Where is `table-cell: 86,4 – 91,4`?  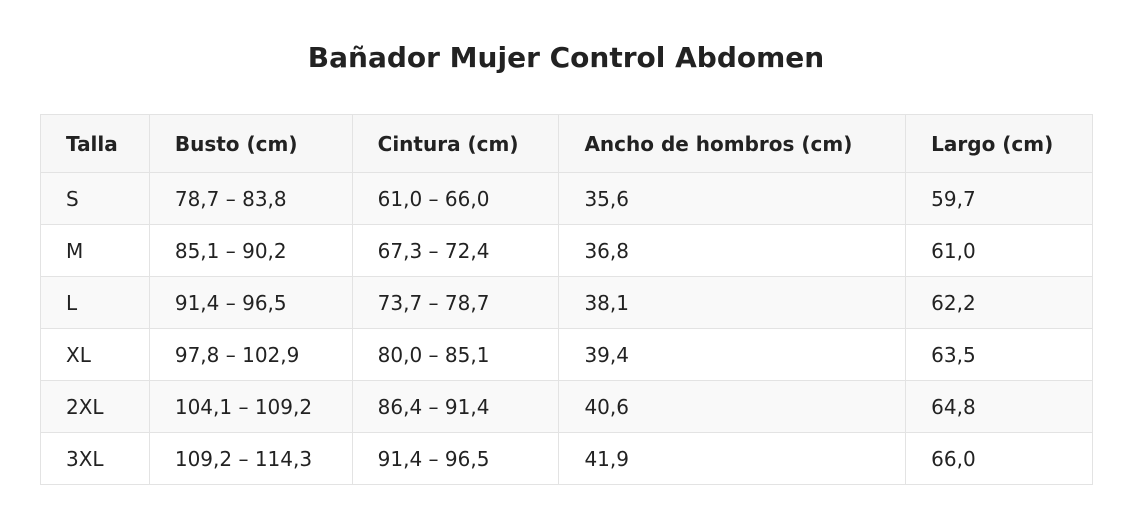
table-cell: 86,4 – 91,4 is located at coordinates (455, 406).